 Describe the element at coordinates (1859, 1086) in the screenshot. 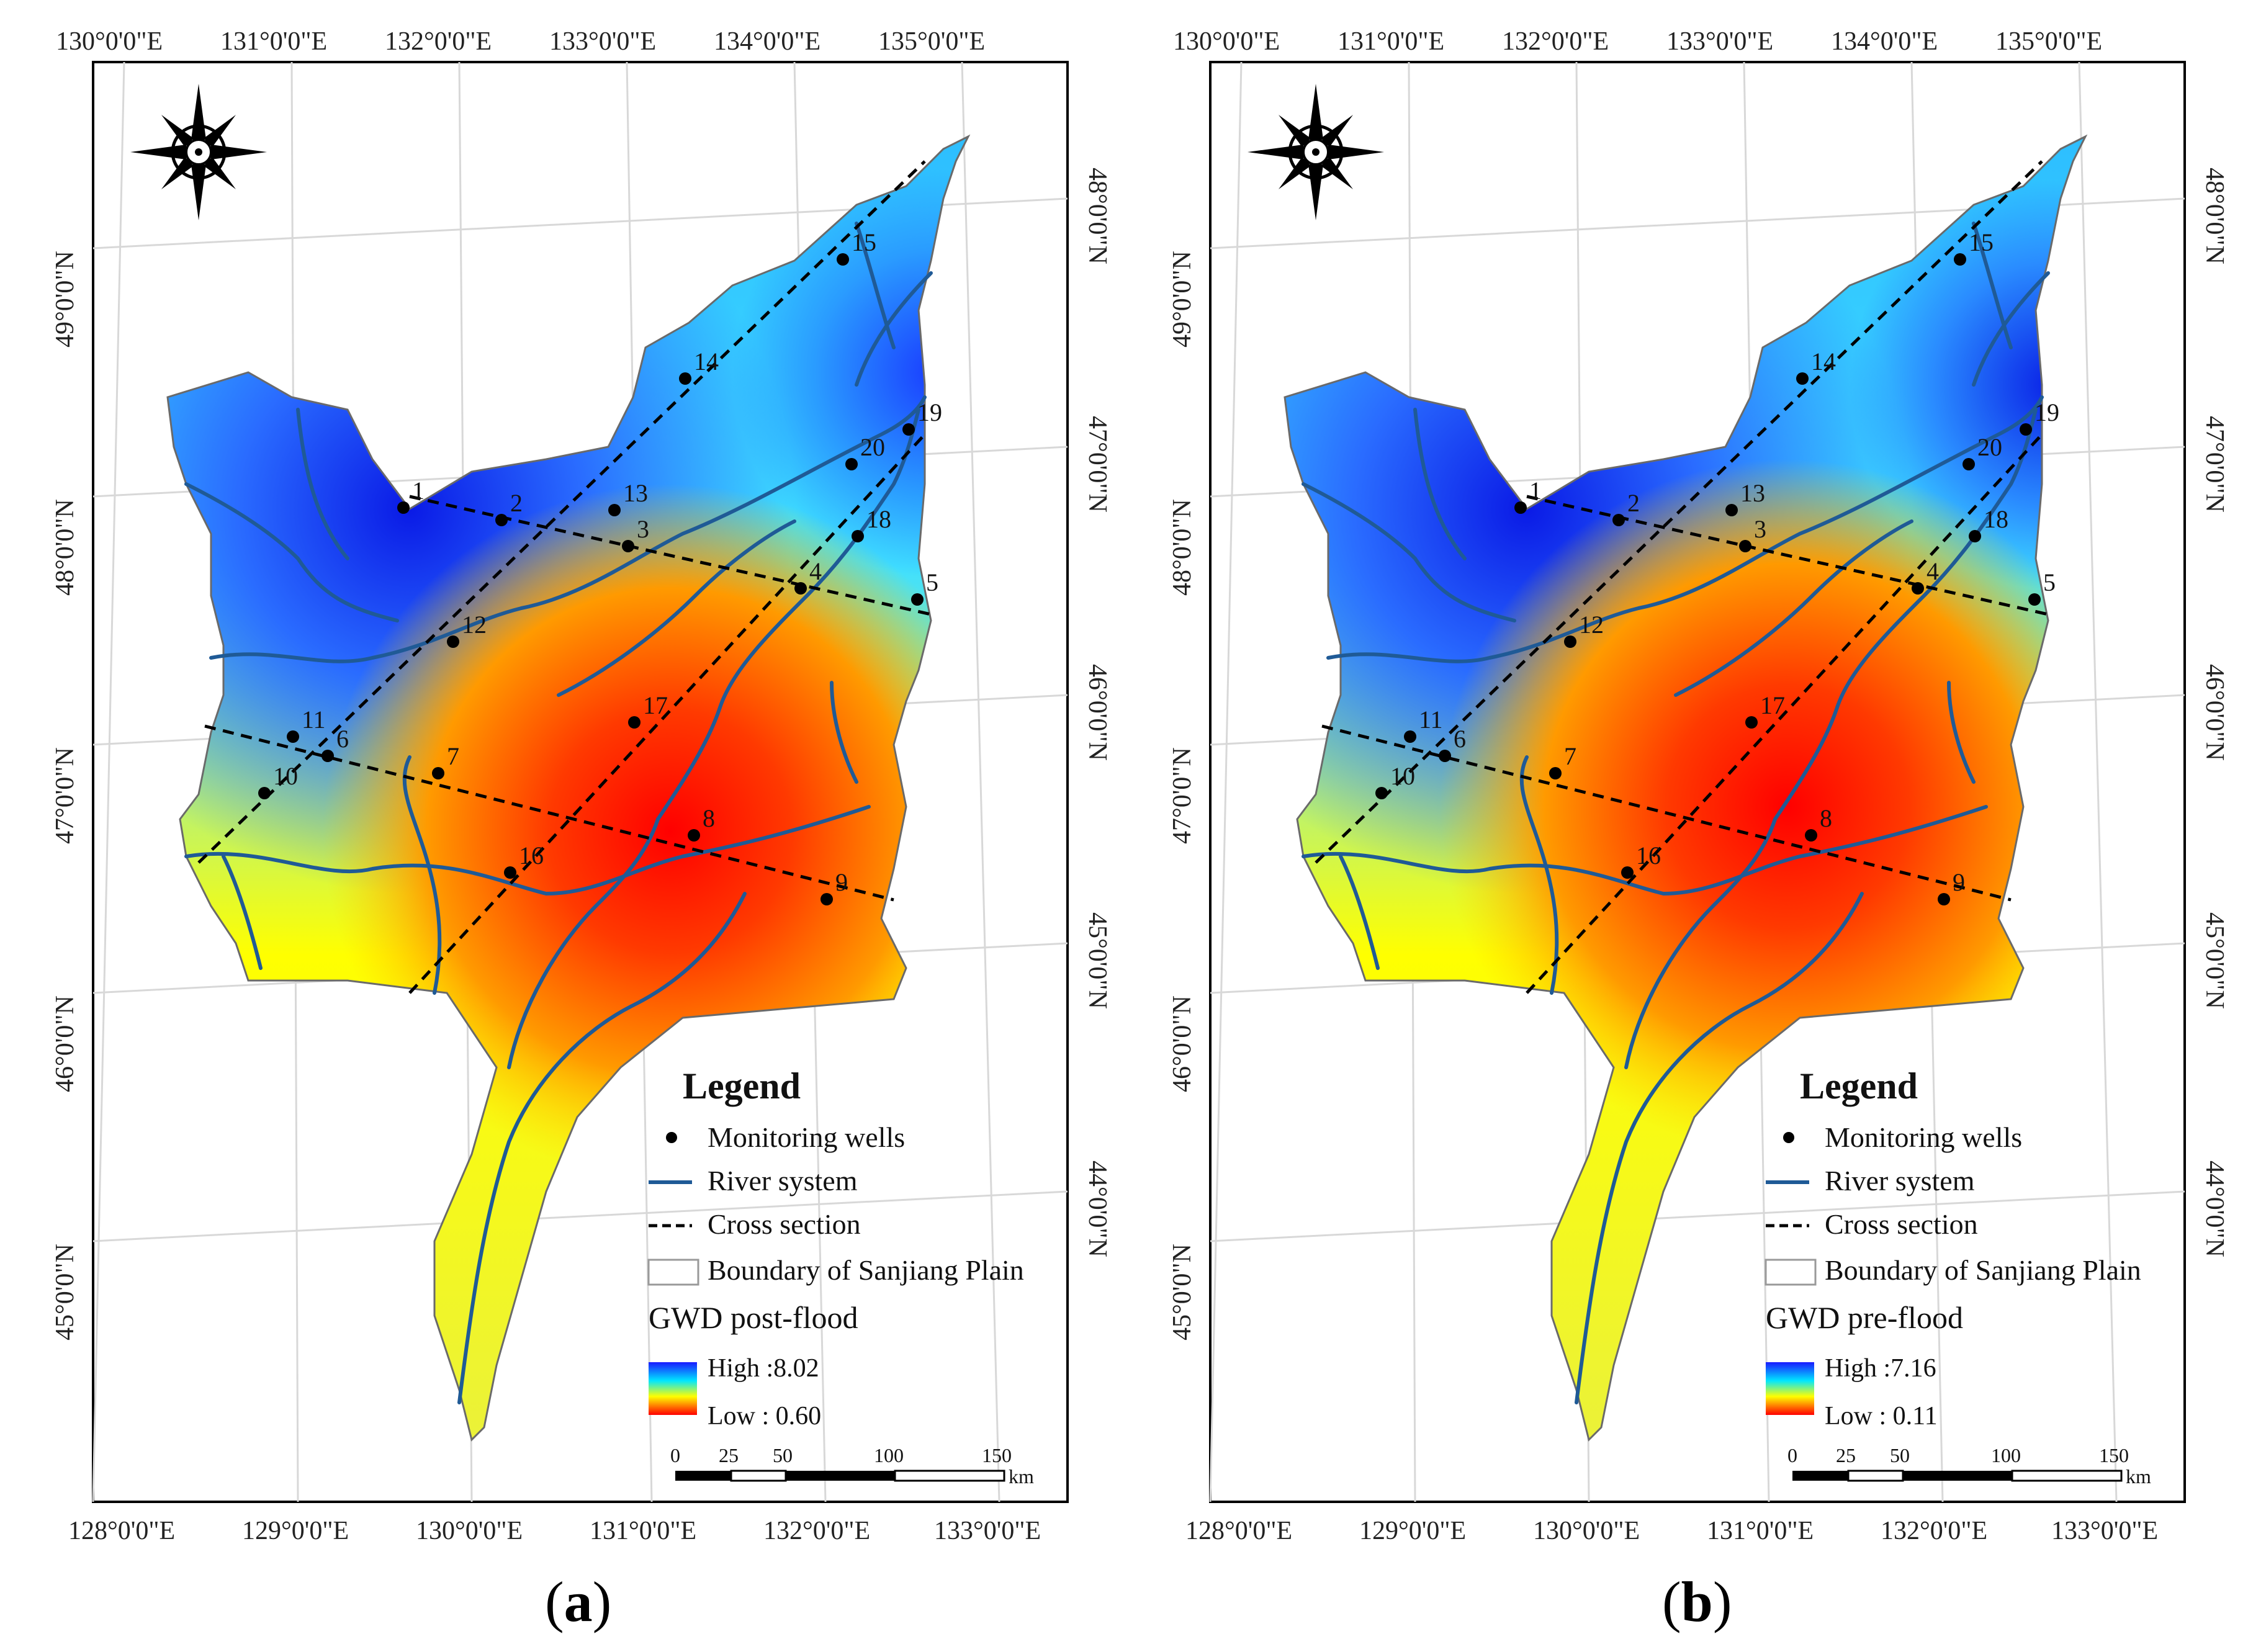

I see `legend-title: Legend` at that location.